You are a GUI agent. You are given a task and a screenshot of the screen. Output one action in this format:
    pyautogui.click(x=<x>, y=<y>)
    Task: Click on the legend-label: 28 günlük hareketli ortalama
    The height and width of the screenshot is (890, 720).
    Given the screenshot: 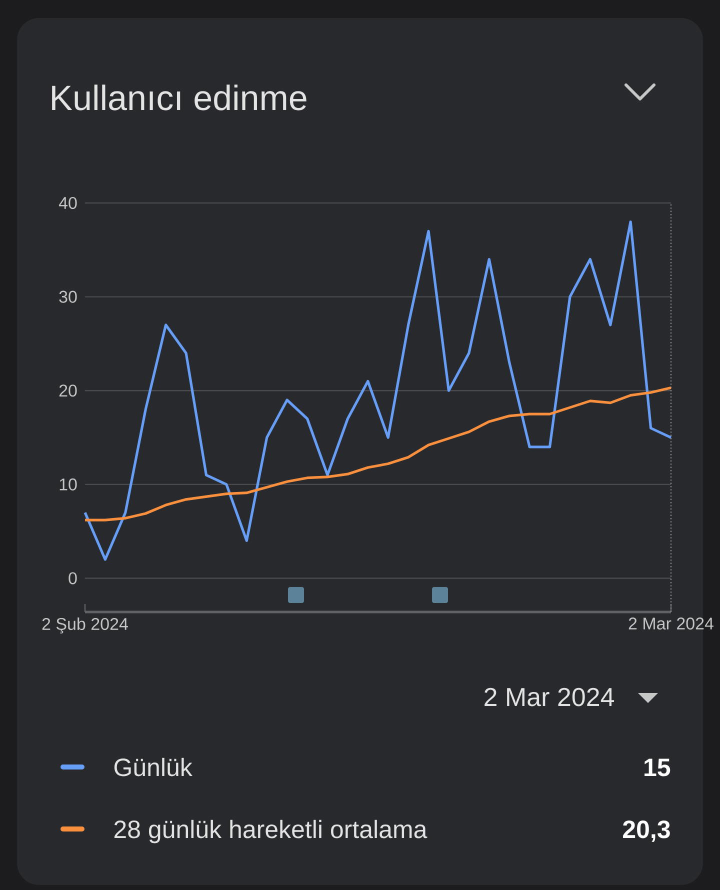 What is the action you would take?
    pyautogui.click(x=271, y=832)
    